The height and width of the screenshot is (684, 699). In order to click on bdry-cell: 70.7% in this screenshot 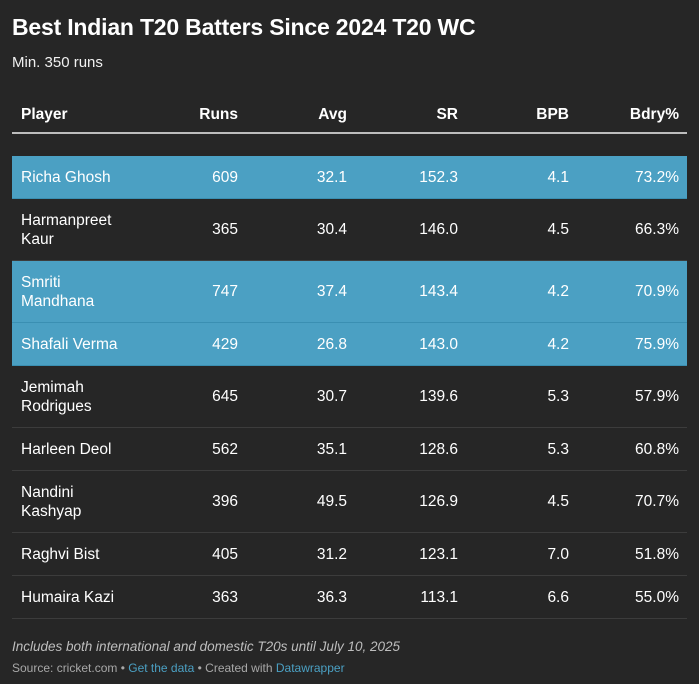, I will do `click(628, 501)`.